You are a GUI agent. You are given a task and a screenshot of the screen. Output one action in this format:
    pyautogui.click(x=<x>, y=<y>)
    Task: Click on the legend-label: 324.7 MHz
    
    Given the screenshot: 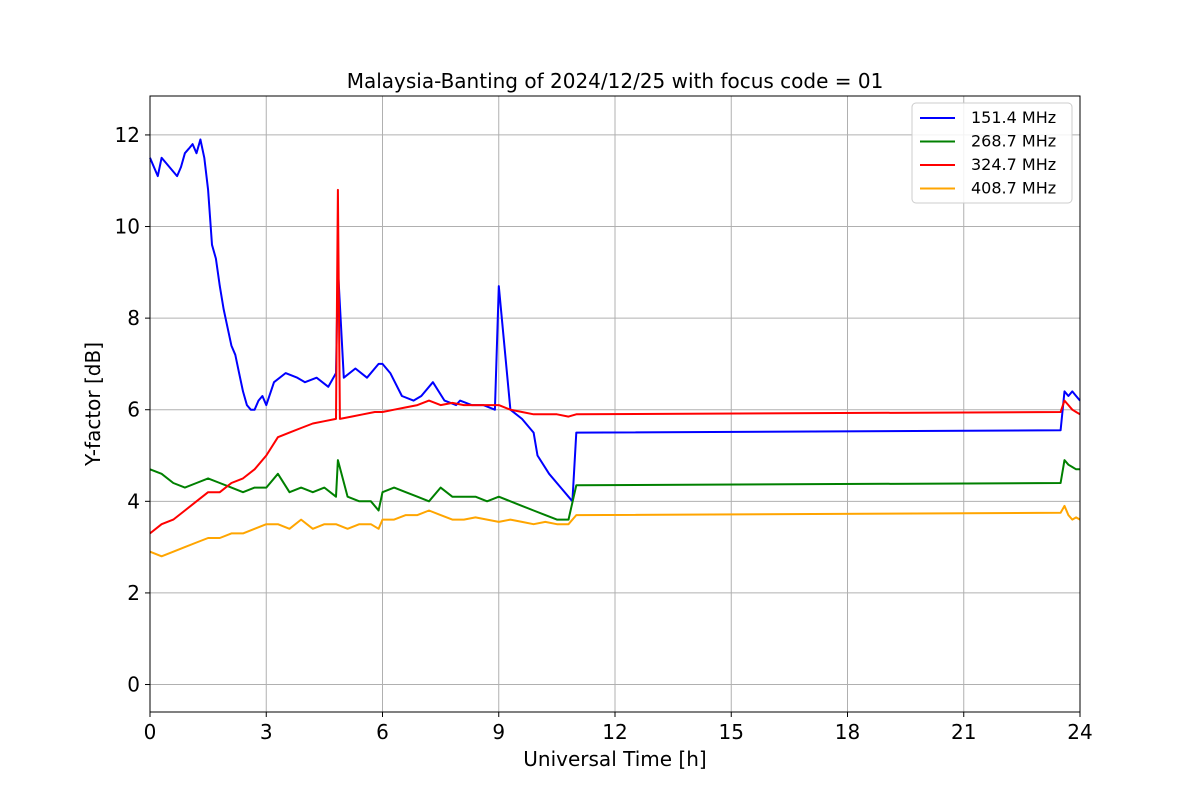 What is the action you would take?
    pyautogui.click(x=1013, y=164)
    